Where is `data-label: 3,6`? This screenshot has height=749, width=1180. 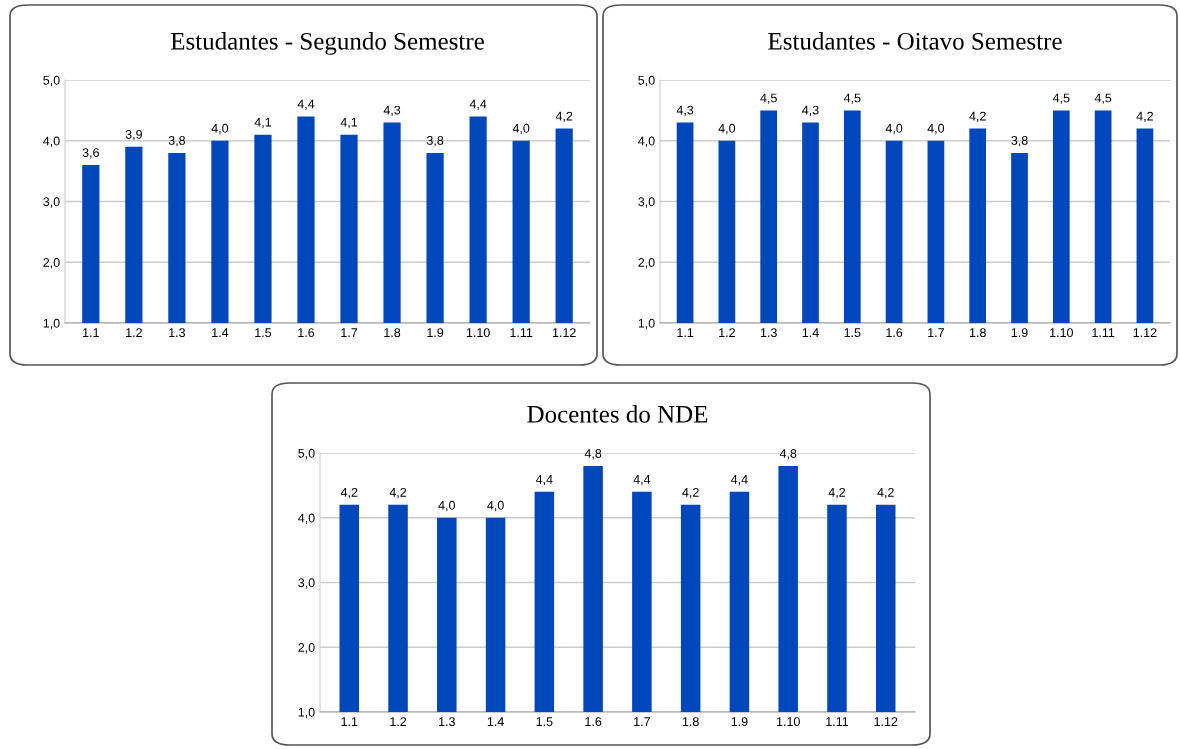
data-label: 3,6 is located at coordinates (90, 153).